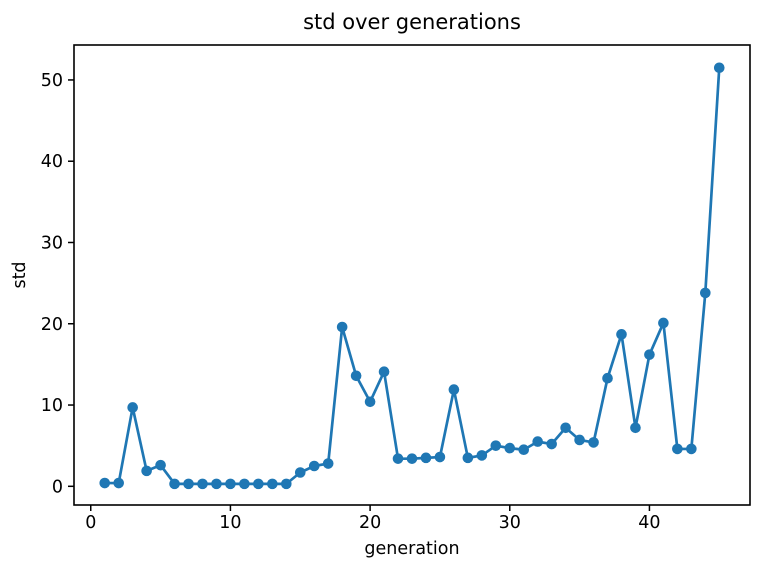 The width and height of the screenshot is (768, 576). I want to click on y-tick-label: 30, so click(52, 243).